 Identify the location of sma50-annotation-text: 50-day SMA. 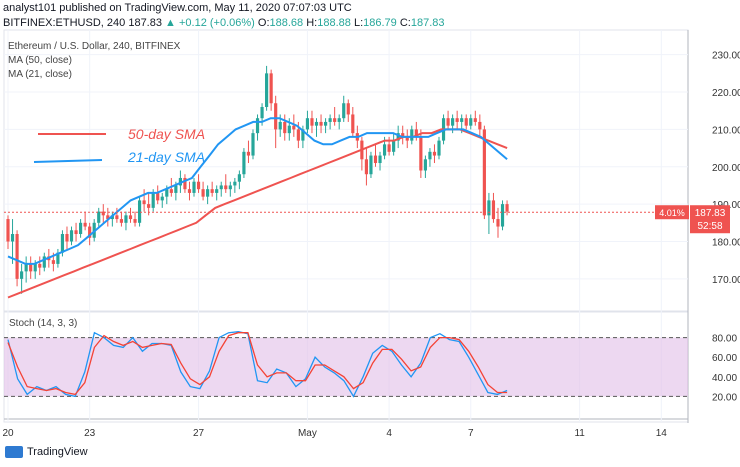
(166, 134).